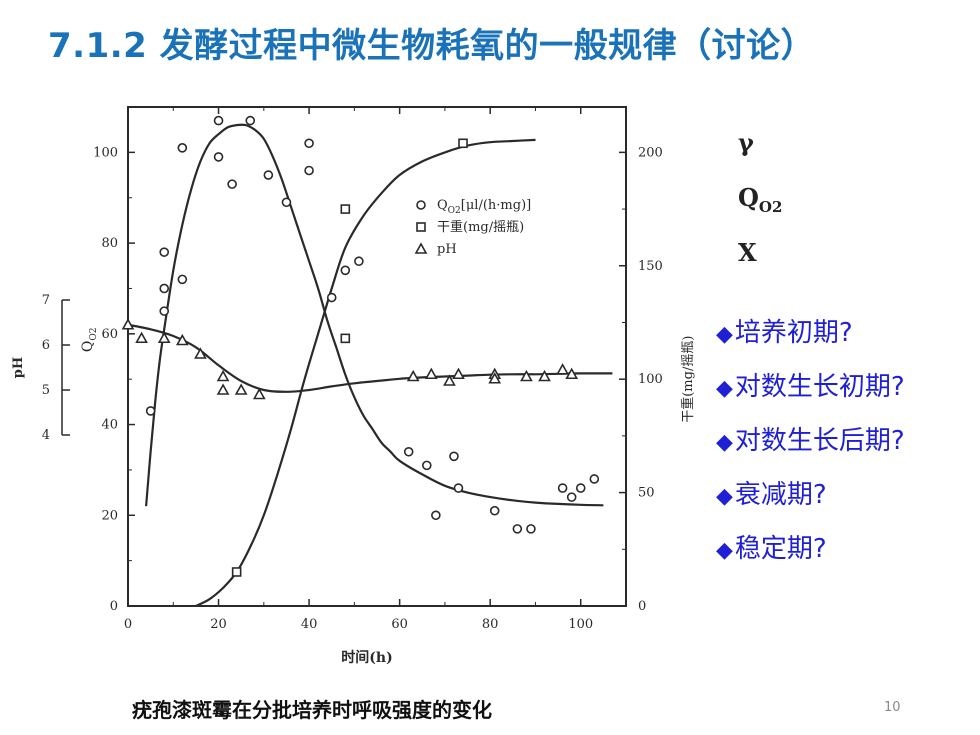  What do you see at coordinates (650, 266) in the screenshot?
I see `y-right-tick-label: 150` at bounding box center [650, 266].